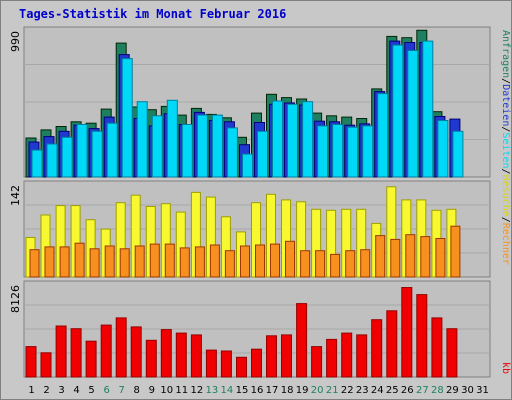 The height and width of the screenshot is (400, 512). I want to click on x-tick-label: 28, so click(437, 390).